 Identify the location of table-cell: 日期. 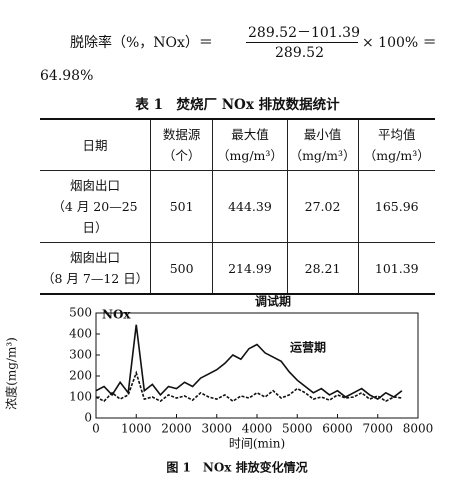
(95, 144).